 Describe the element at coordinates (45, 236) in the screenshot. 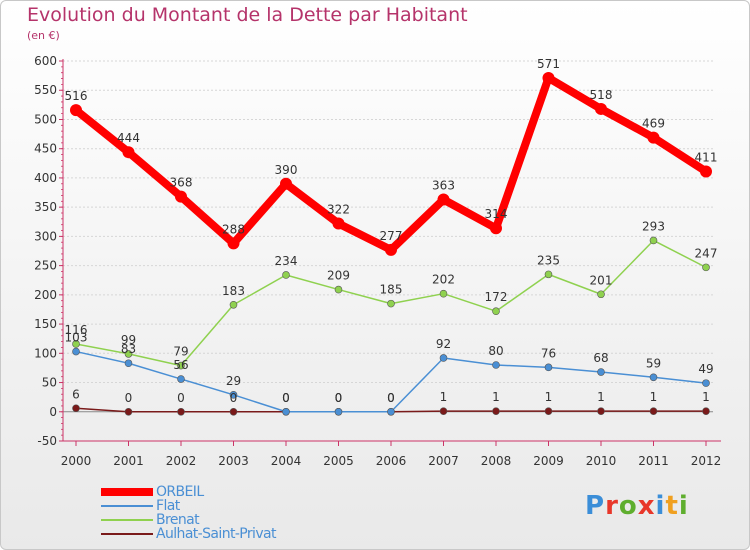

I see `y-tick-label: 300` at that location.